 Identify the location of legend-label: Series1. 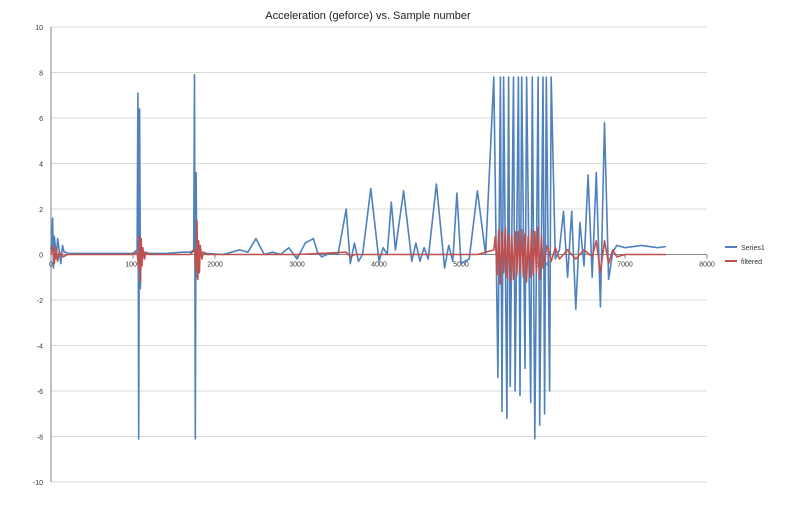
(753, 248).